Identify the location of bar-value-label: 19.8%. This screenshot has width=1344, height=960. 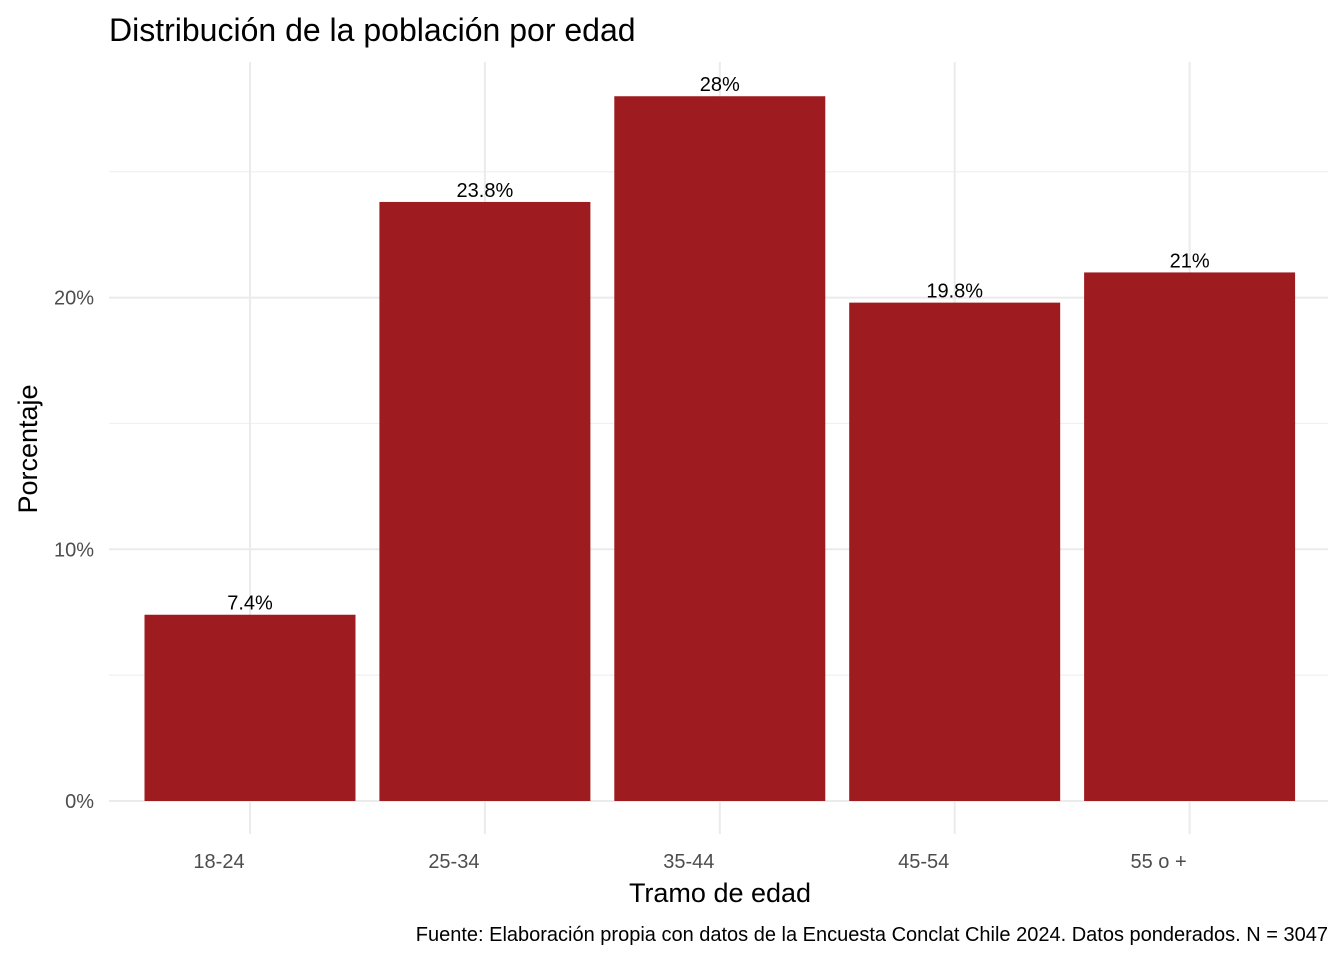
(954, 292).